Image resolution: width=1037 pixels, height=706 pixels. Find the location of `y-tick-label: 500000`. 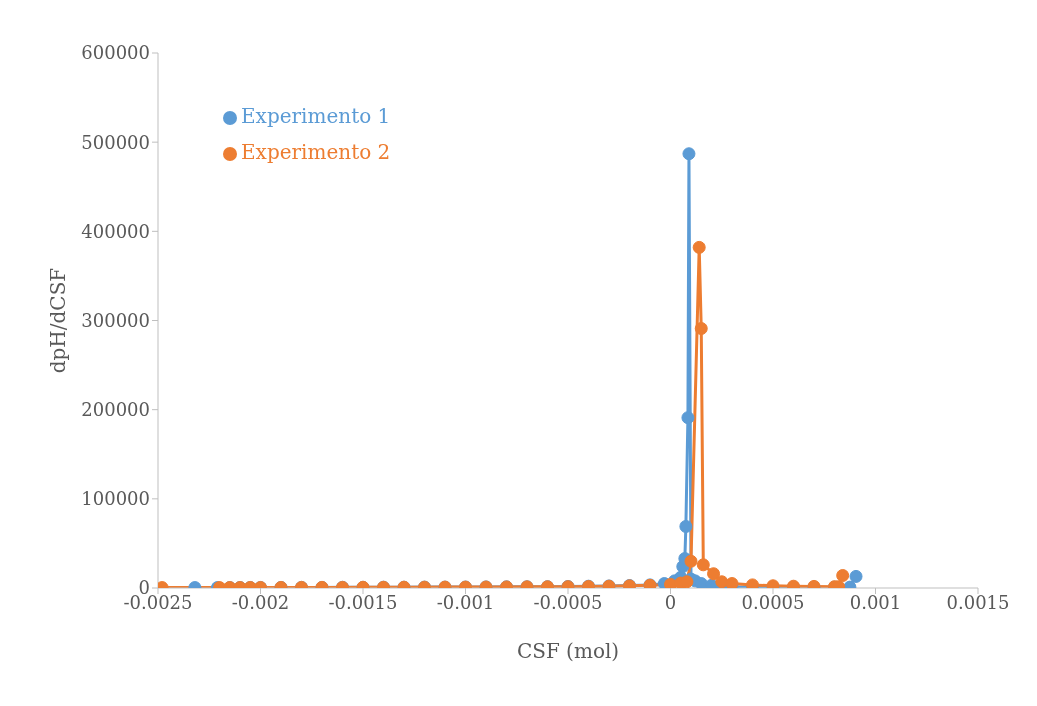

y-tick-label: 500000 is located at coordinates (115, 142).